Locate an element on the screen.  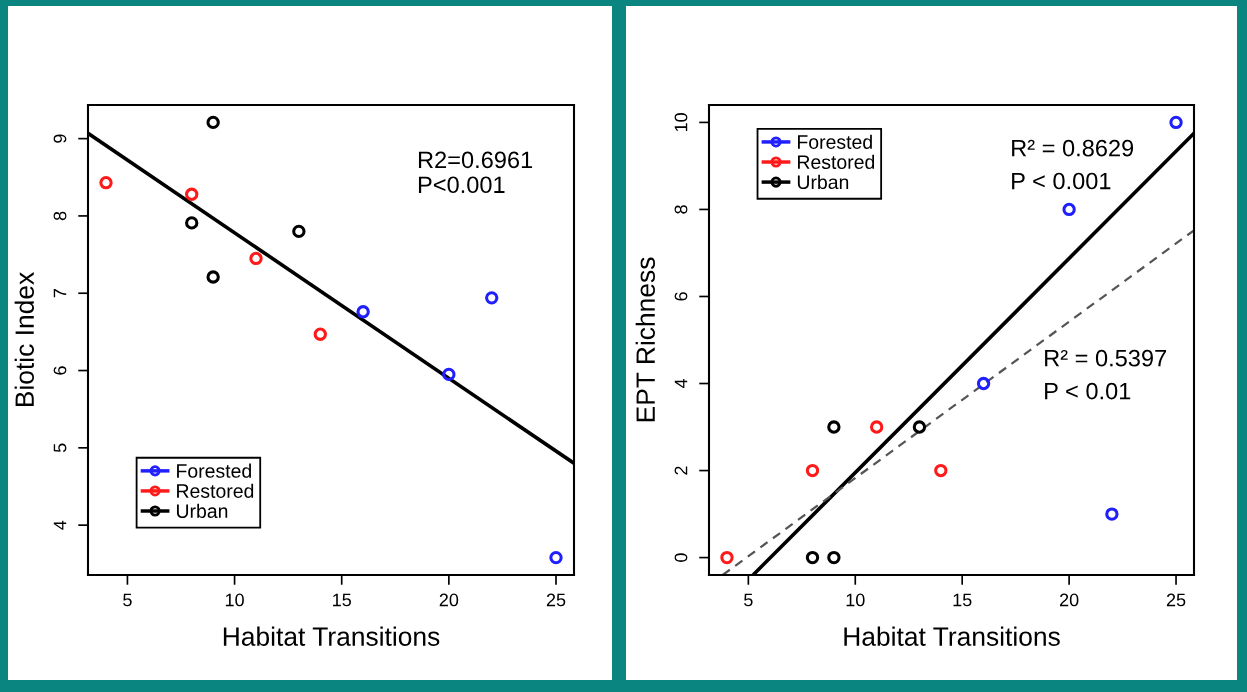
y-tick-label: 0 is located at coordinates (681, 557).